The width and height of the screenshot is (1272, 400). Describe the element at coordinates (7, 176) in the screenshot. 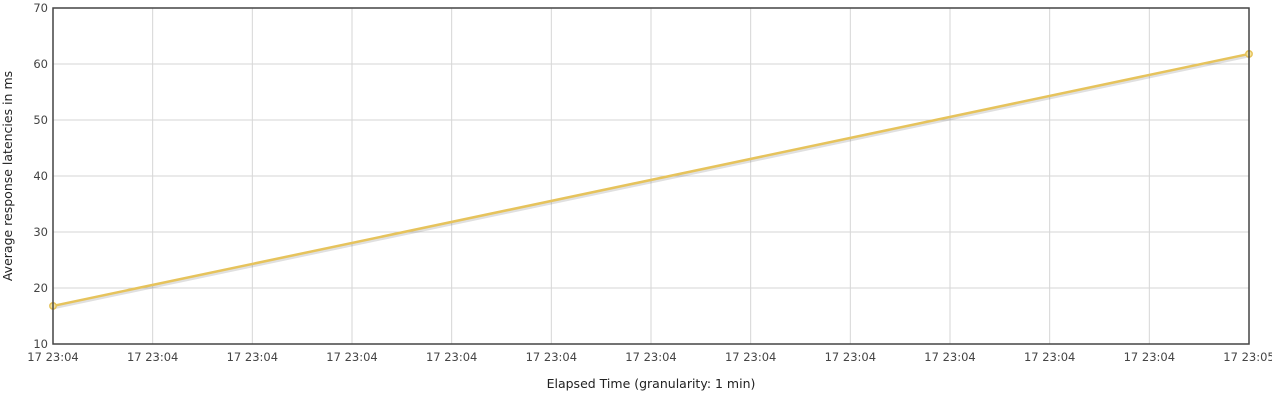

I see `y-axis-title: Average response latencies in ms` at that location.